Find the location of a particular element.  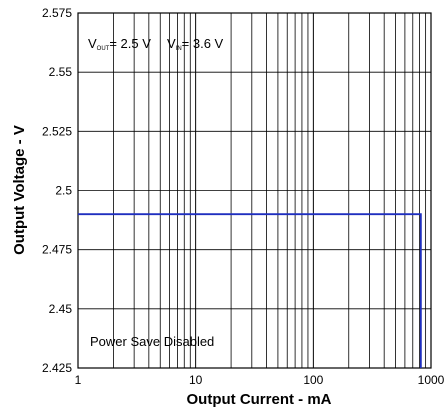

y-tick-label: 2.475 is located at coordinates (57, 250).